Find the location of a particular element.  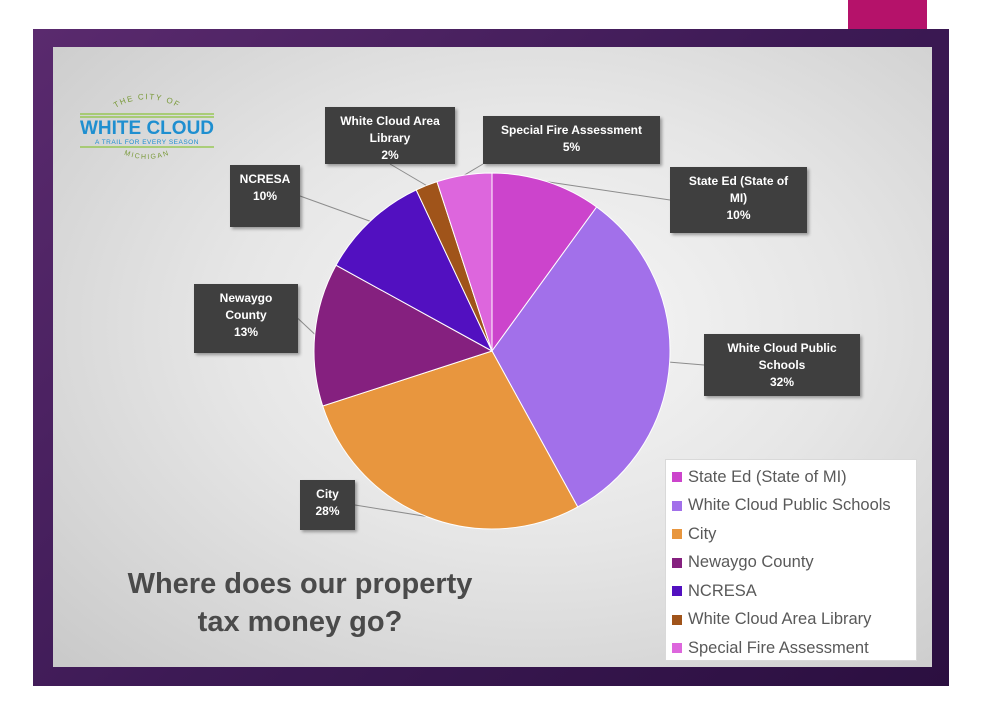

data-label-text: Newaygo is located at coordinates (246, 298).